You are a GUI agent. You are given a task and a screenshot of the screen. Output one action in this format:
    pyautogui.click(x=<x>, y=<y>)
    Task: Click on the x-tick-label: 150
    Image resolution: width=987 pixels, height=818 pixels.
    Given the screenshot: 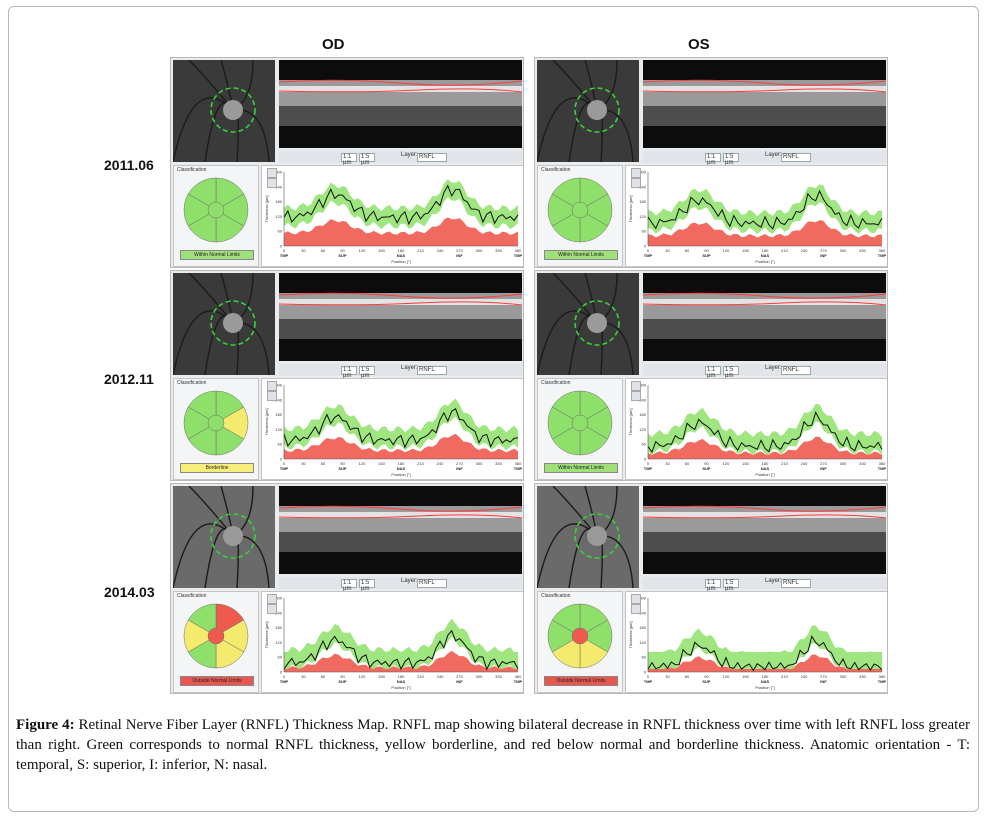 What is the action you would take?
    pyautogui.click(x=381, y=250)
    